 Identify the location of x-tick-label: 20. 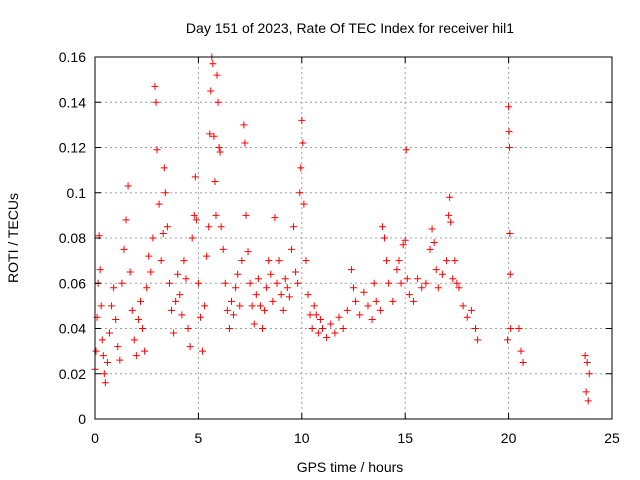
(509, 438).